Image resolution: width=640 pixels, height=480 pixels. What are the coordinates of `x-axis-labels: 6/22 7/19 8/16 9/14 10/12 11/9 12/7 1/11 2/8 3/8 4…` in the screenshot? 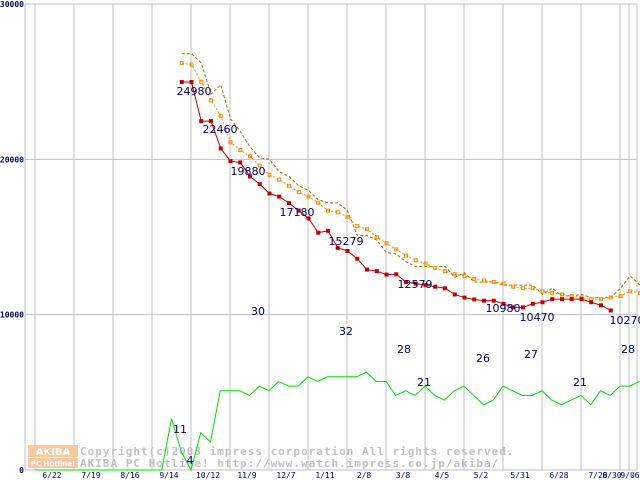 It's located at (340, 475).